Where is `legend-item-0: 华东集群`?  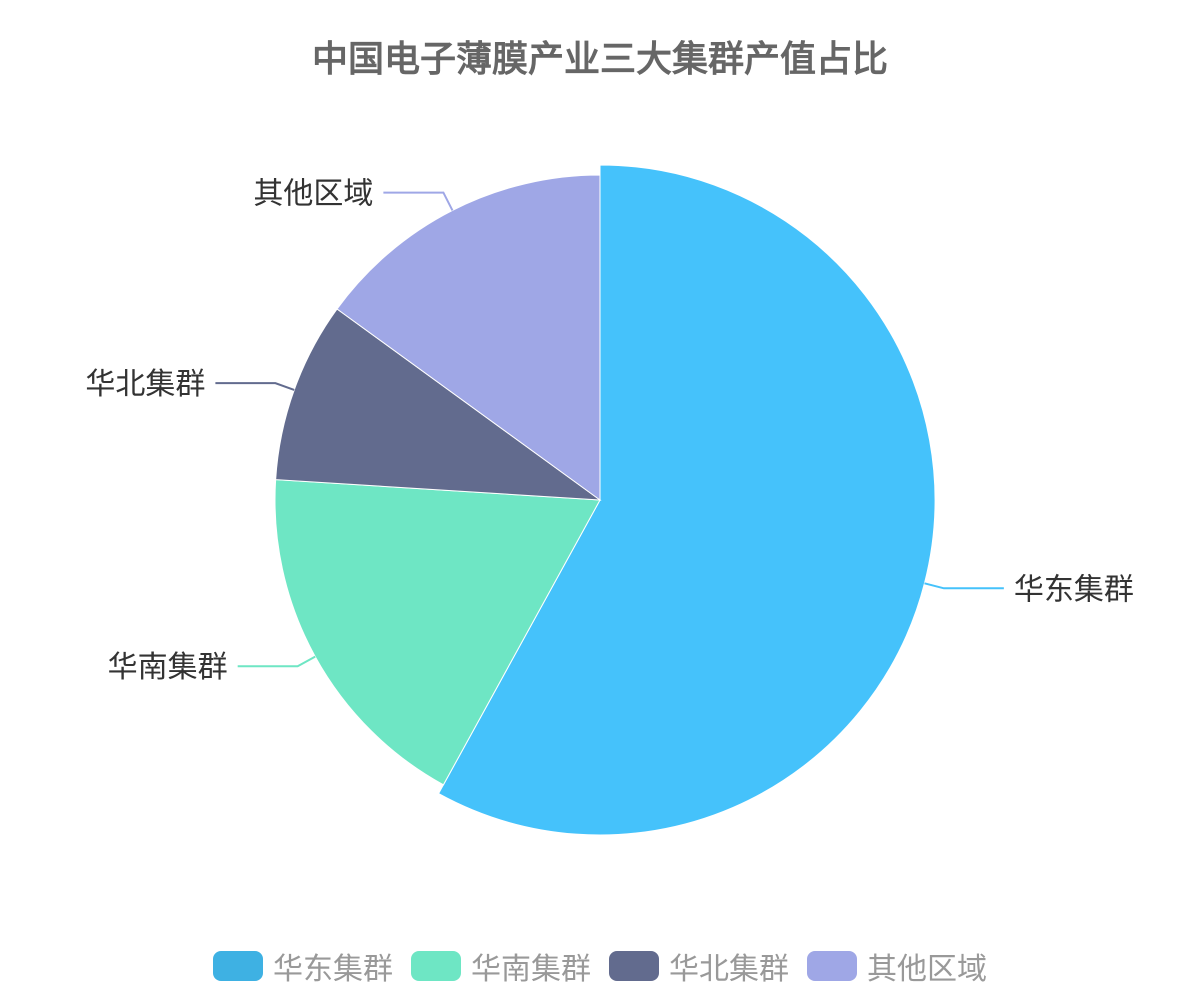 legend-item-0: 华东集群 is located at coordinates (303, 966).